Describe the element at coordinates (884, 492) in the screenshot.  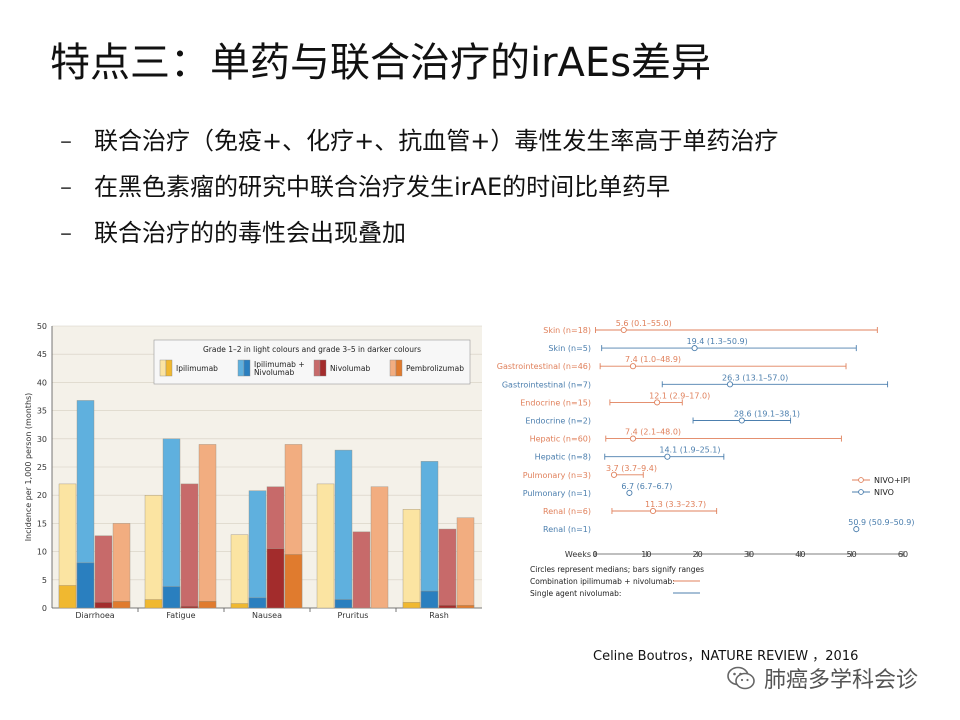
I see `legend-label: NIVO` at that location.